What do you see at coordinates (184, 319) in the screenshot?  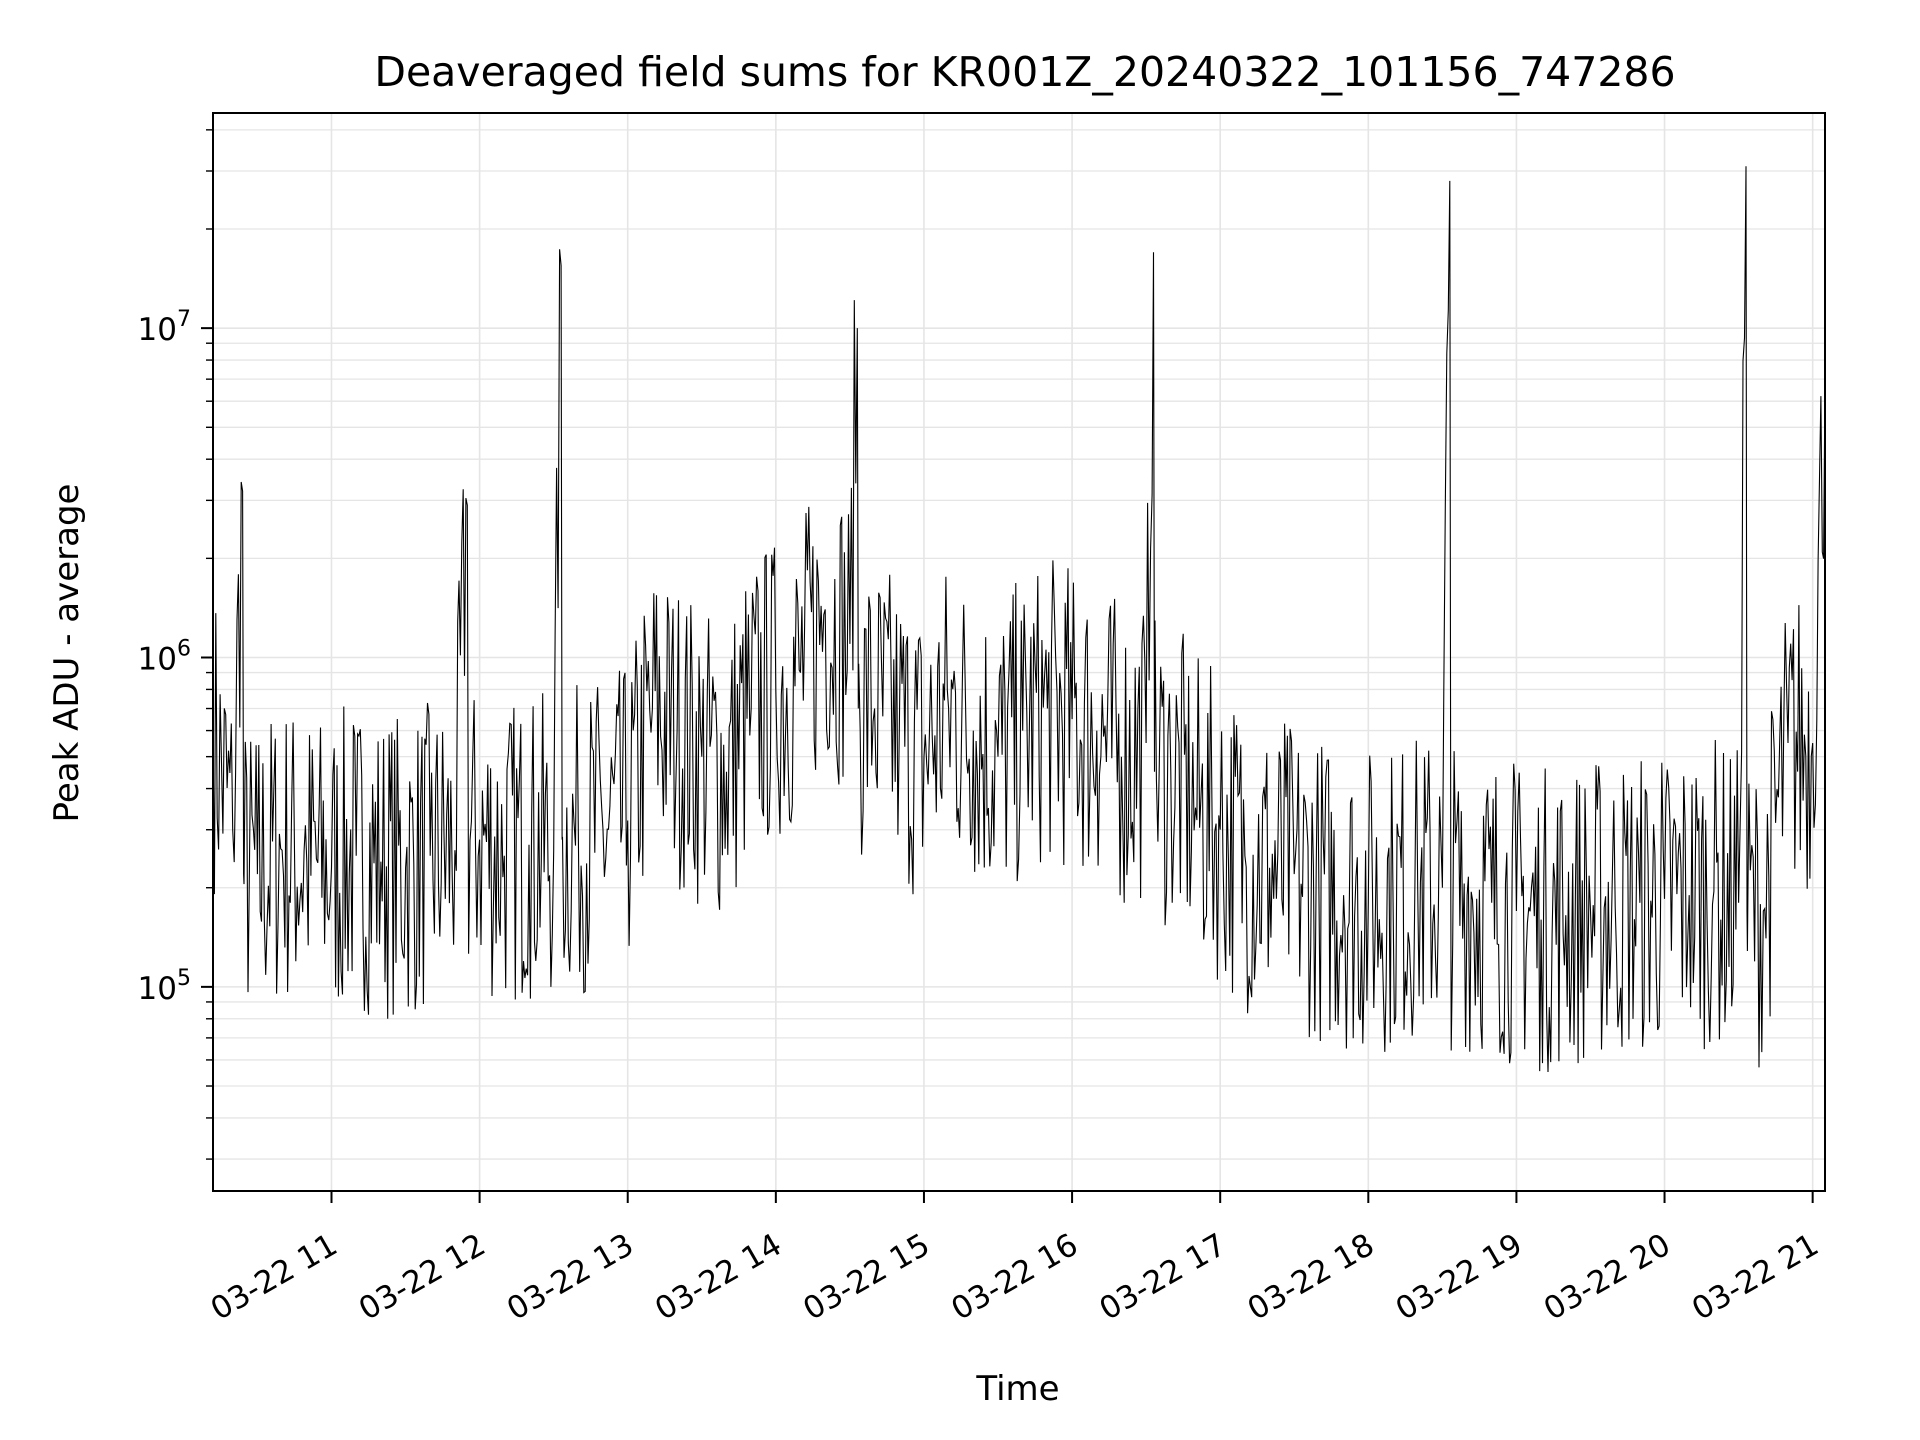 I see `y-tick-exponent: 7` at bounding box center [184, 319].